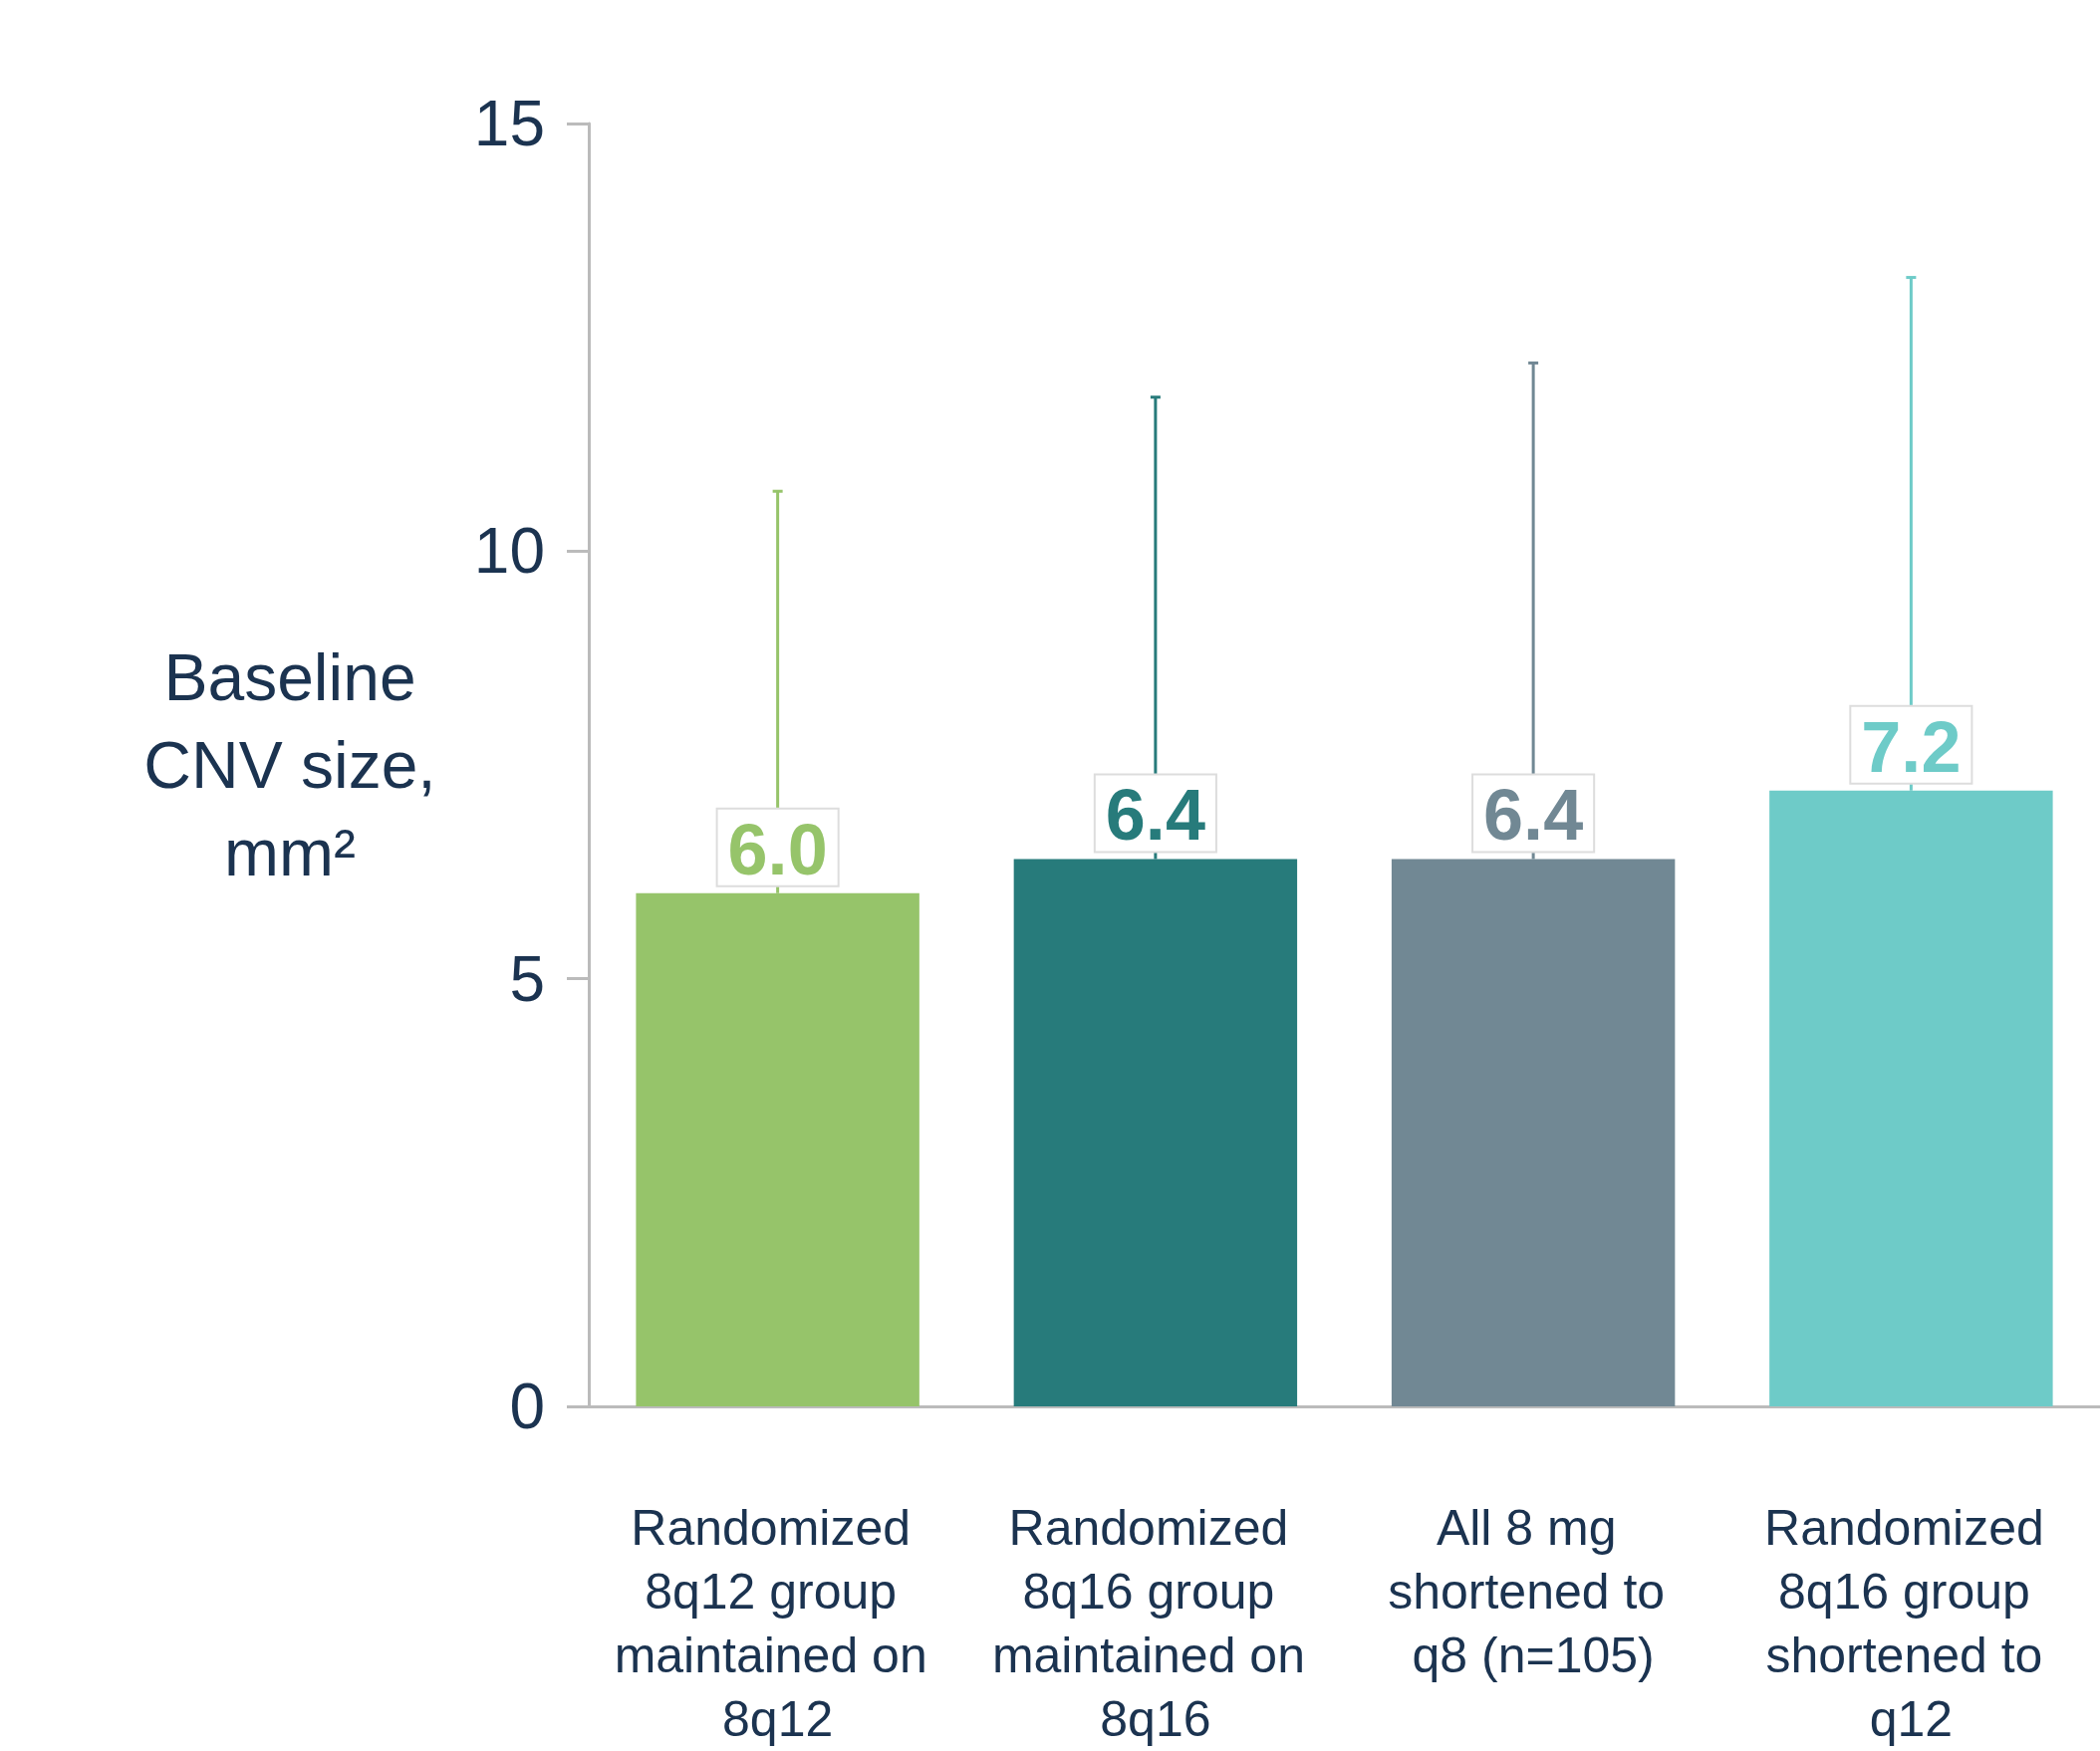 The image size is (2100, 1751). What do you see at coordinates (289, 765) in the screenshot?
I see `y-axis-title: Baseline CNV size, mm²` at bounding box center [289, 765].